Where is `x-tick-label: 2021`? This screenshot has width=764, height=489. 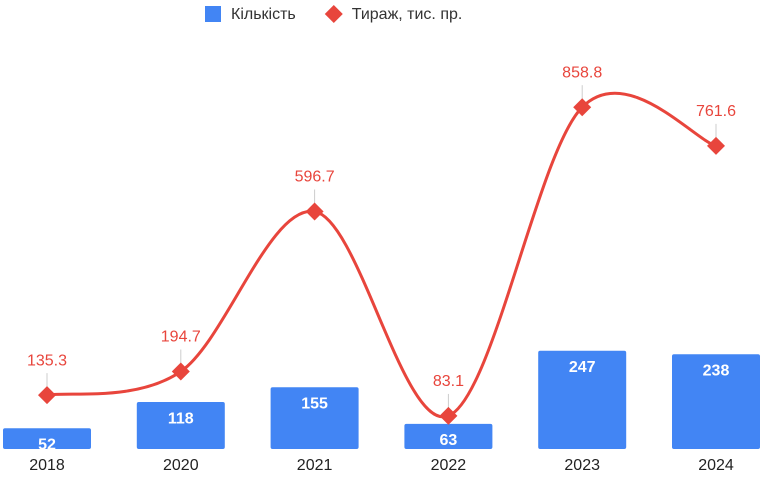 x-tick-label: 2021 is located at coordinates (315, 465).